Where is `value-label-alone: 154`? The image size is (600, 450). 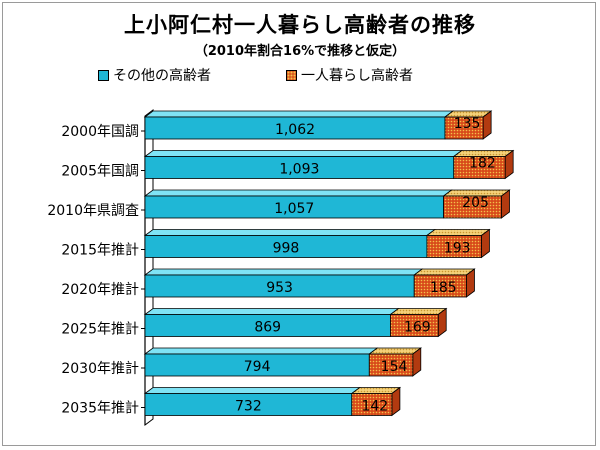 value-label-alone: 154 is located at coordinates (394, 367).